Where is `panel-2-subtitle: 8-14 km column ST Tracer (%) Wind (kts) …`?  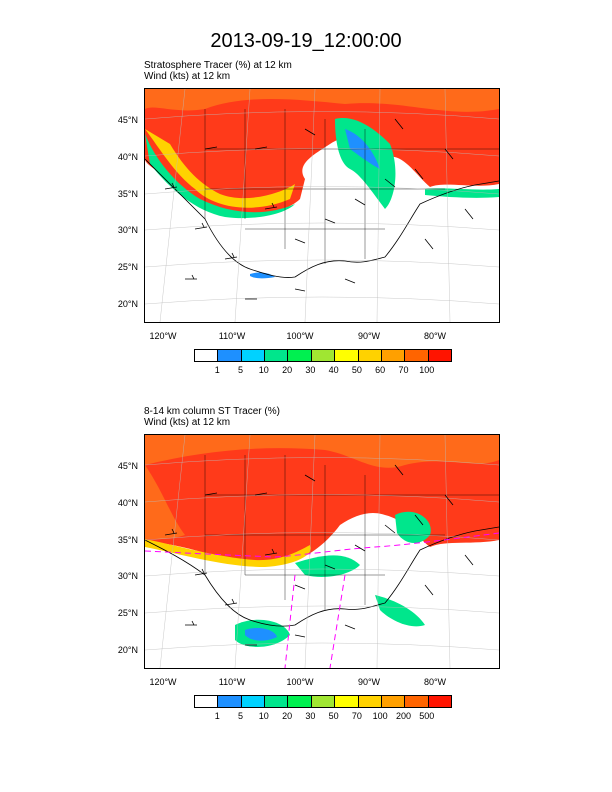 panel-2-subtitle: 8-14 km column ST Tracer (%) Wind (kts) … is located at coordinates (212, 417).